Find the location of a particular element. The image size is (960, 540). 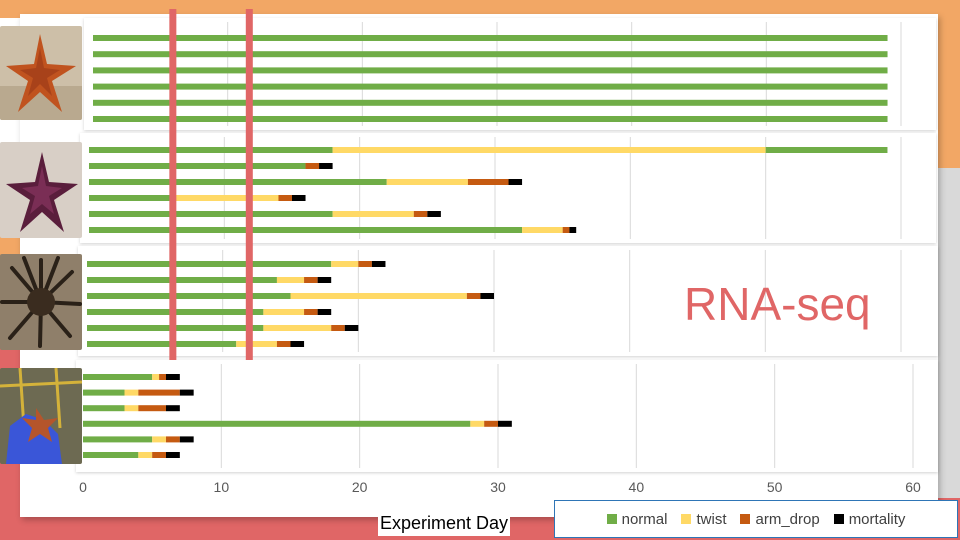

legend-swatch-twist is located at coordinates (686, 519).